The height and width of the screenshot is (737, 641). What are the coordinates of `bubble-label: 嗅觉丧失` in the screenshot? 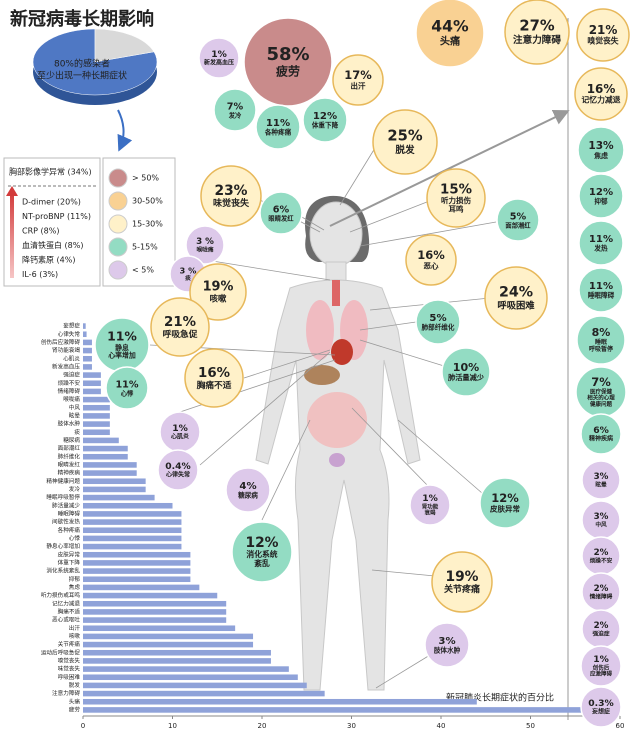 It's located at (602, 41).